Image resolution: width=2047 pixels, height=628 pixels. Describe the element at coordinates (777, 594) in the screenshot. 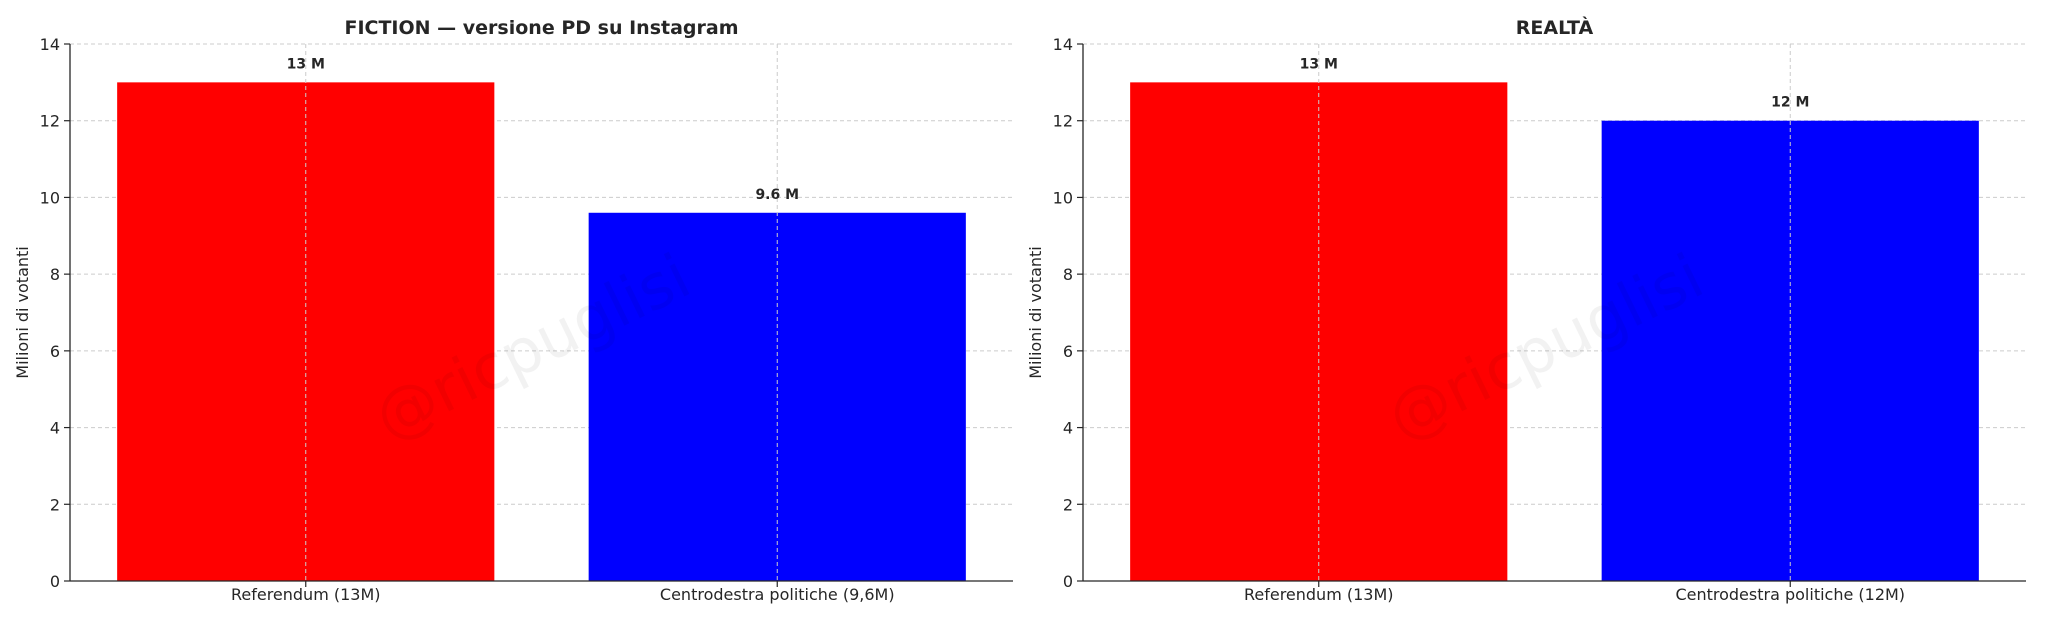

I see `x-tick-label: Centrodestra politiche (9,6M)` at that location.